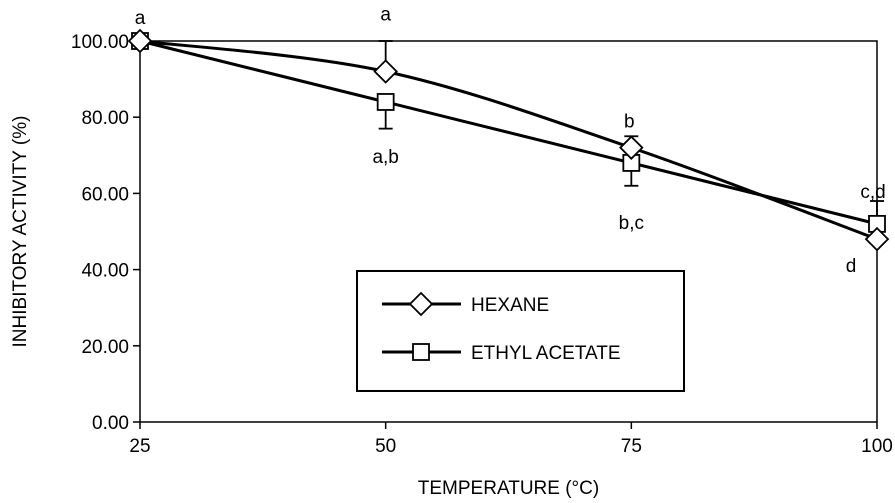  I want to click on x-ticks: 25 50 75 100, so click(510, 439).